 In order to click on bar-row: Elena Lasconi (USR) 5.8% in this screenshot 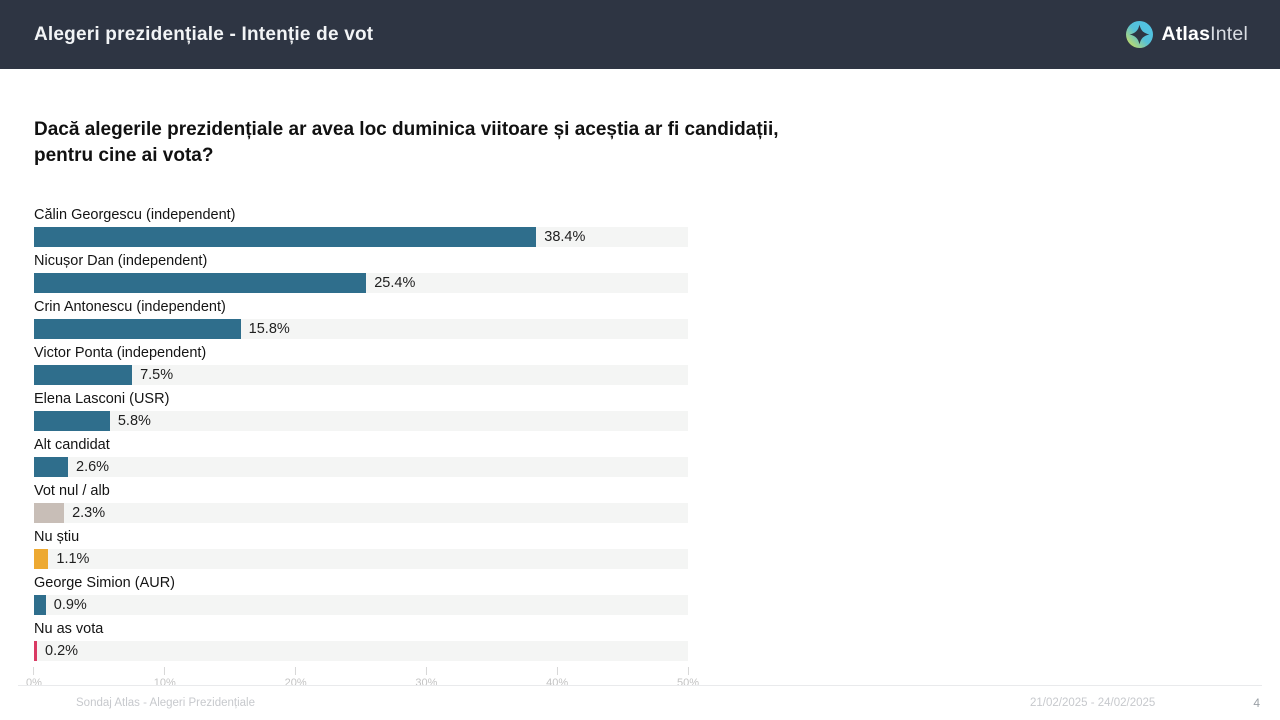, I will do `click(361, 411)`.